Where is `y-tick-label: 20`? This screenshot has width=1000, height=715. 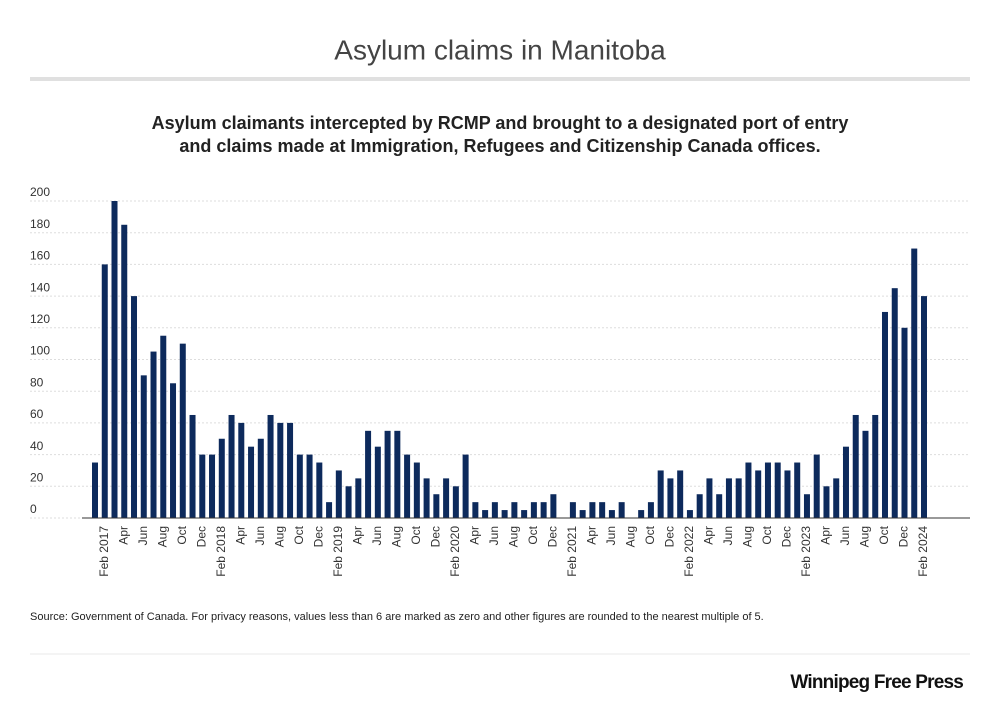
y-tick-label: 20 is located at coordinates (37, 477).